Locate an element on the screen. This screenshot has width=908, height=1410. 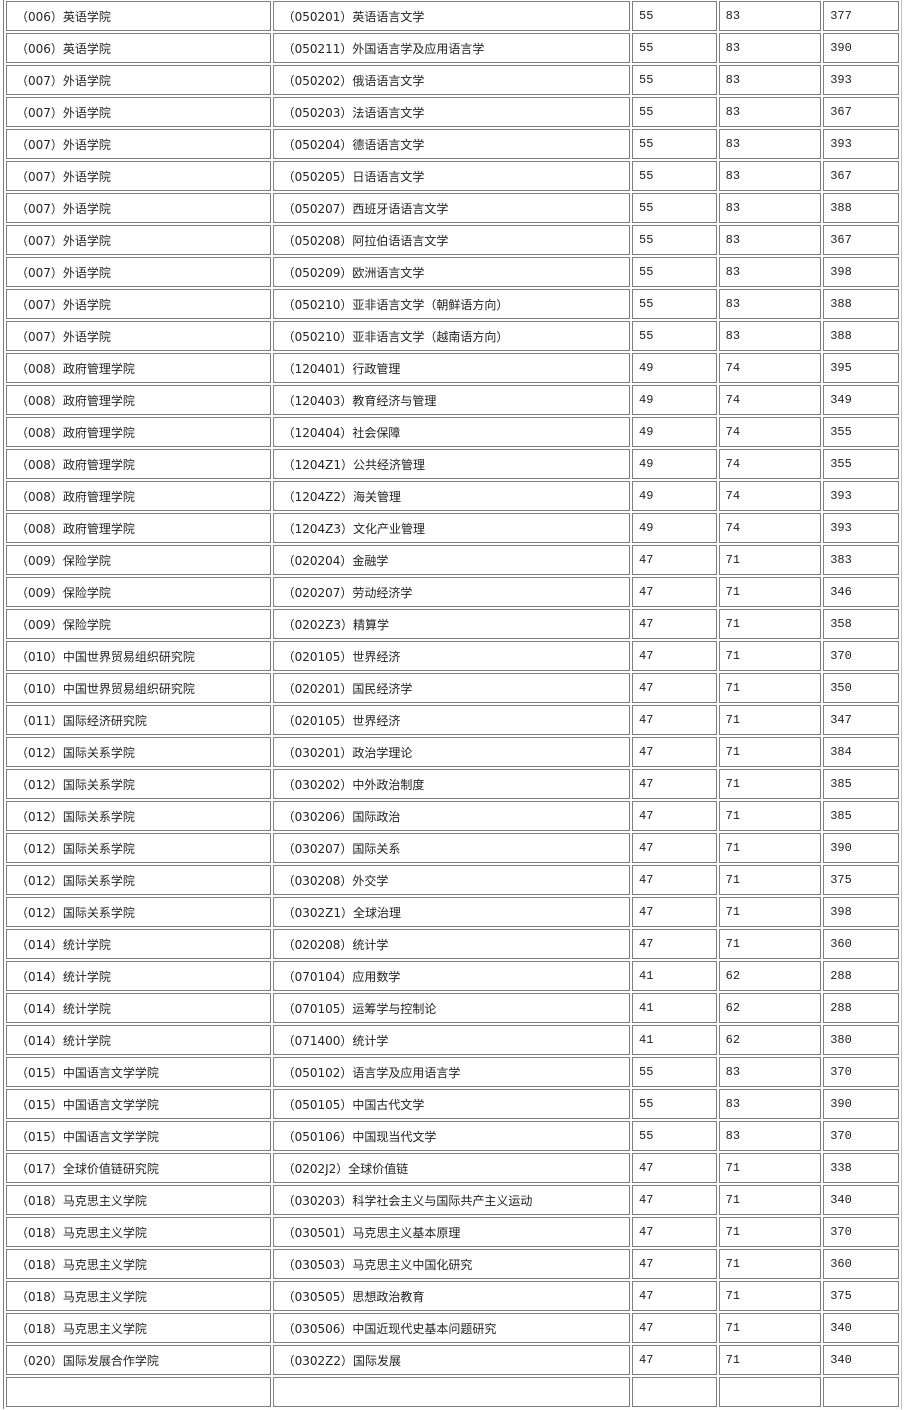
table-row: （018）马克思主义学院 （030506）中国近现代史基本问题研究 47 71 340 is located at coordinates (452, 1328).